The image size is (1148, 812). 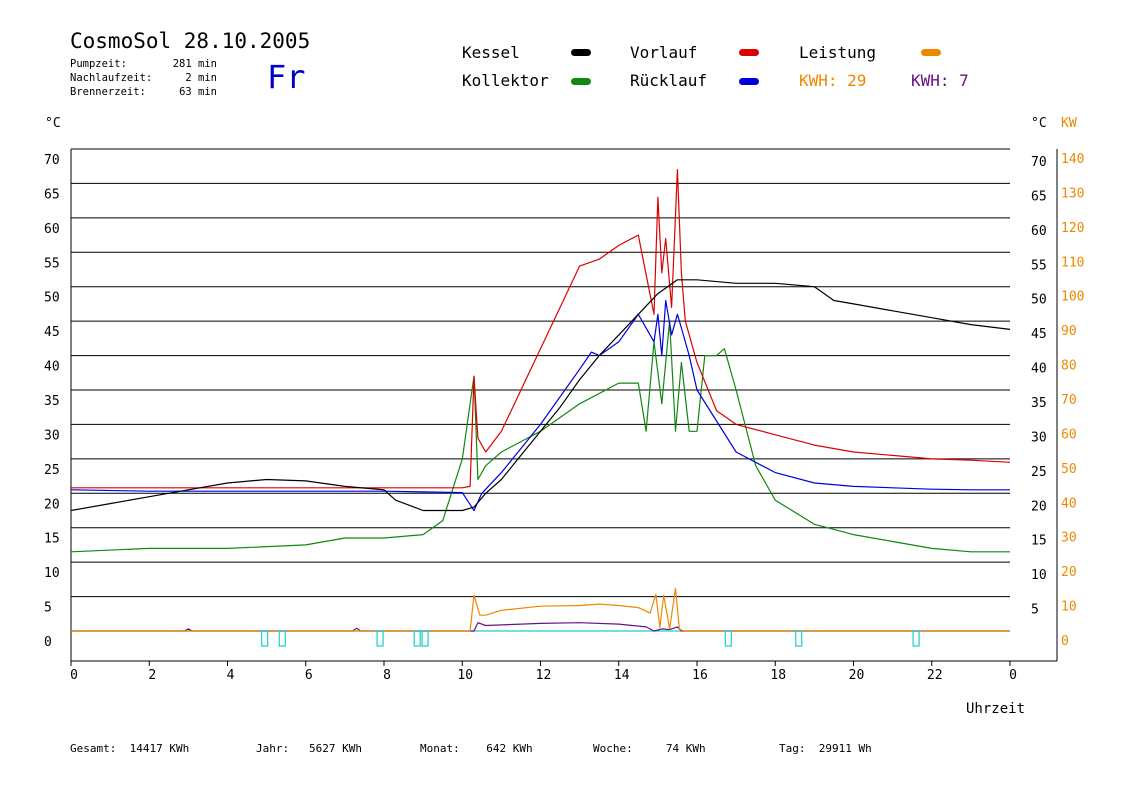 I want to click on x-tick-label-8: 16, so click(x=700, y=675).